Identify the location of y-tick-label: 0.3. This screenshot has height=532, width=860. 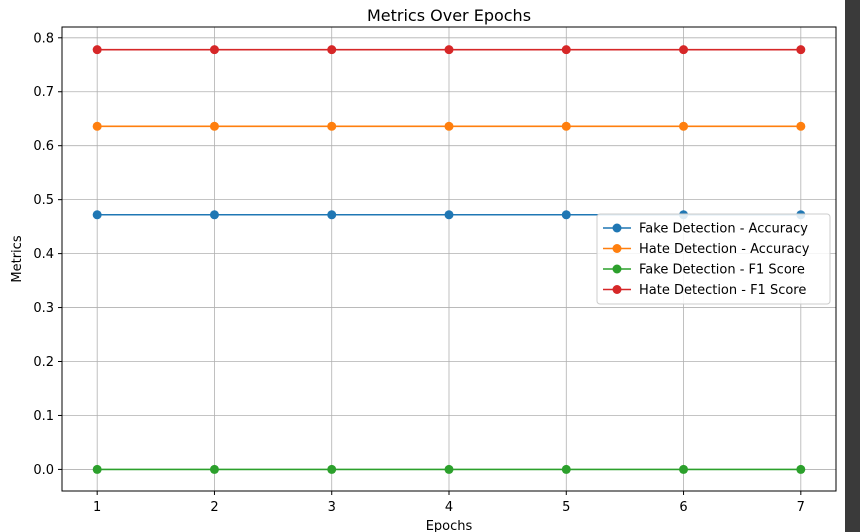
(43, 308).